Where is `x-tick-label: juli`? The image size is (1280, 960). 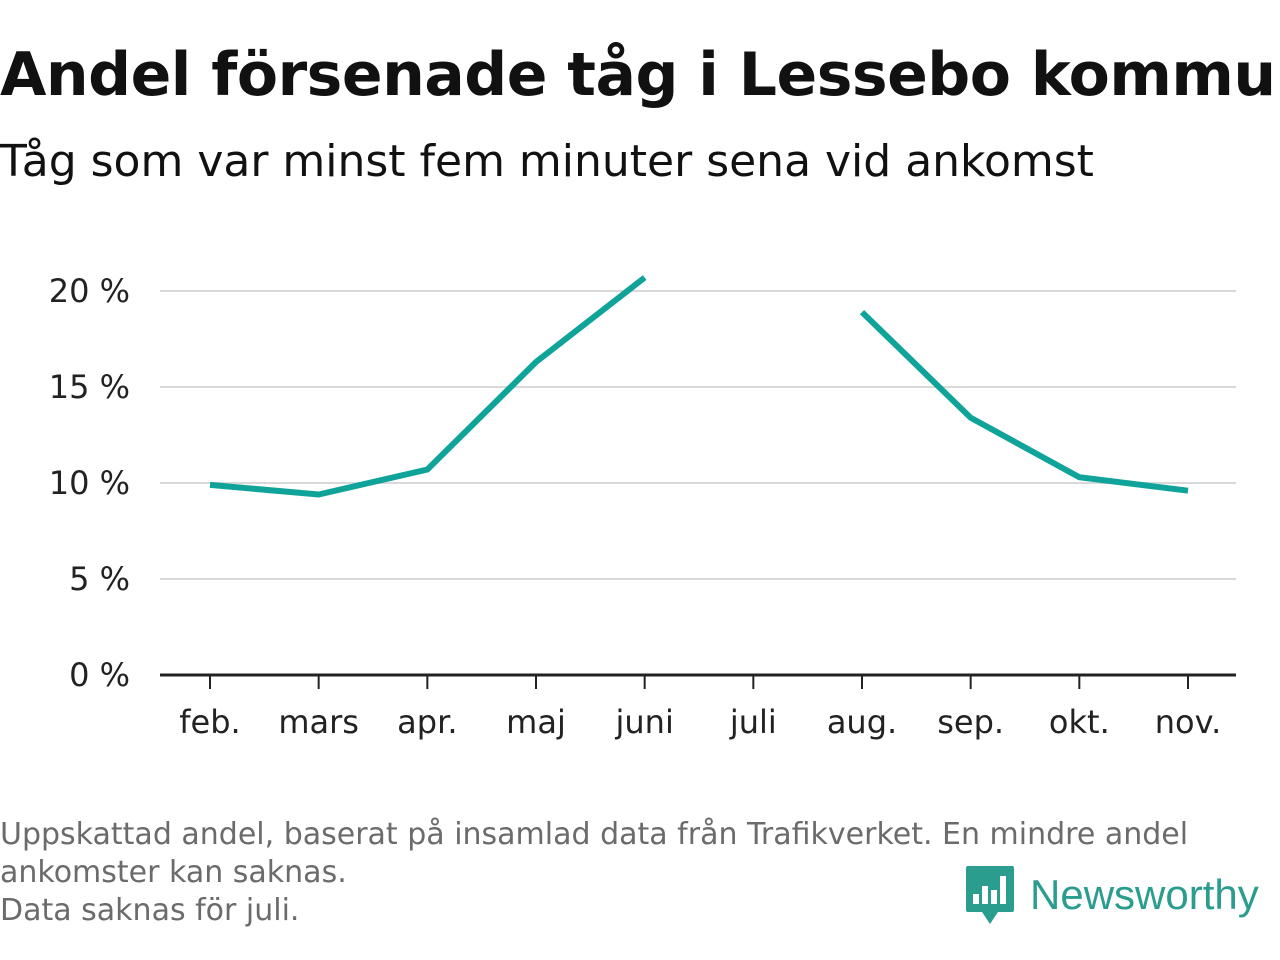
x-tick-label: juli is located at coordinates (753, 722).